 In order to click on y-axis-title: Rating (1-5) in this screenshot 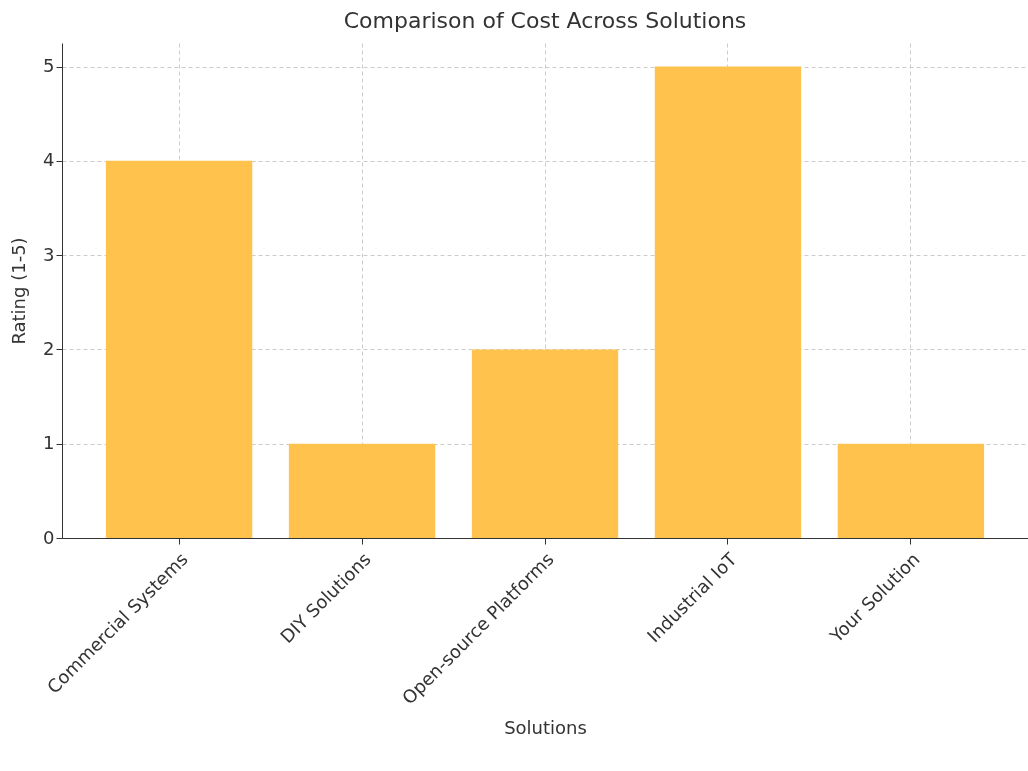, I will do `click(19, 291)`.